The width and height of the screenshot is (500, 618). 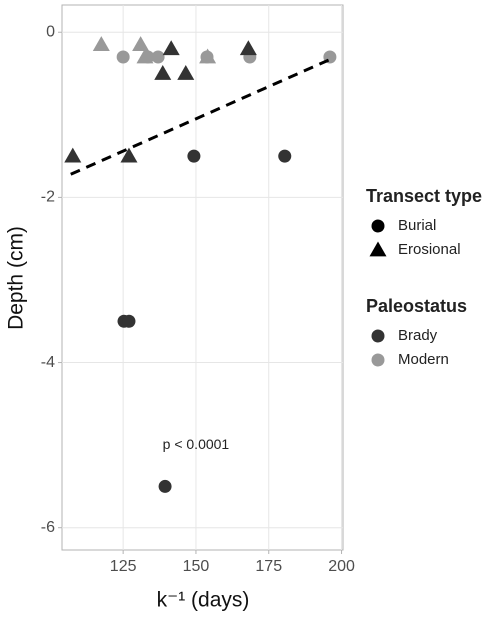 What do you see at coordinates (341, 566) in the screenshot?
I see `x-tick-label: 200` at bounding box center [341, 566].